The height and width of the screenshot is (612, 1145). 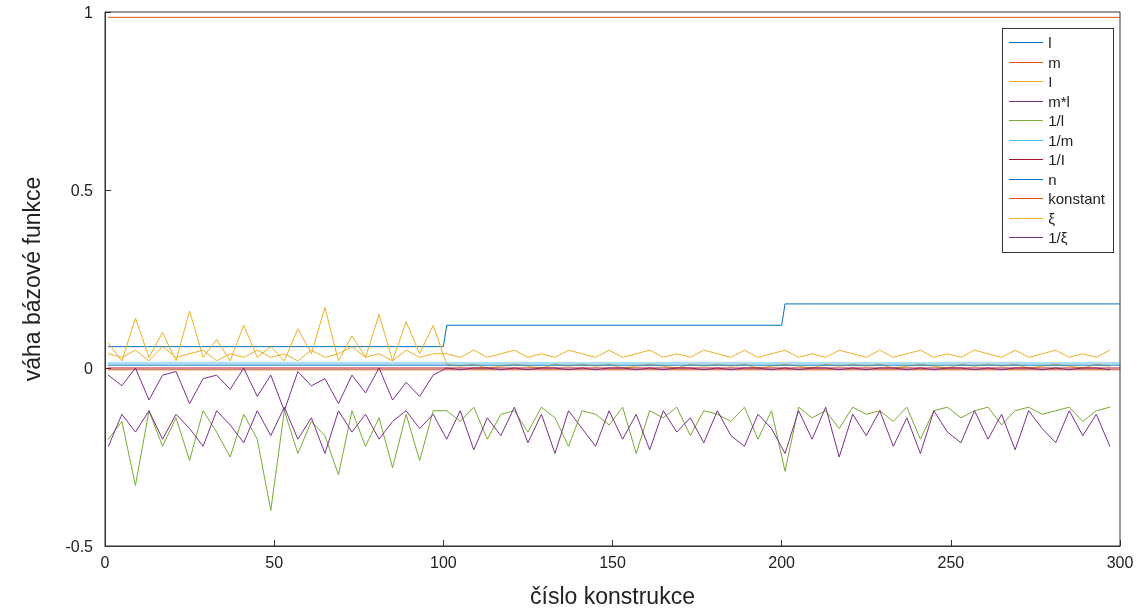 I want to click on x-tick-label: 0, so click(x=105, y=562).